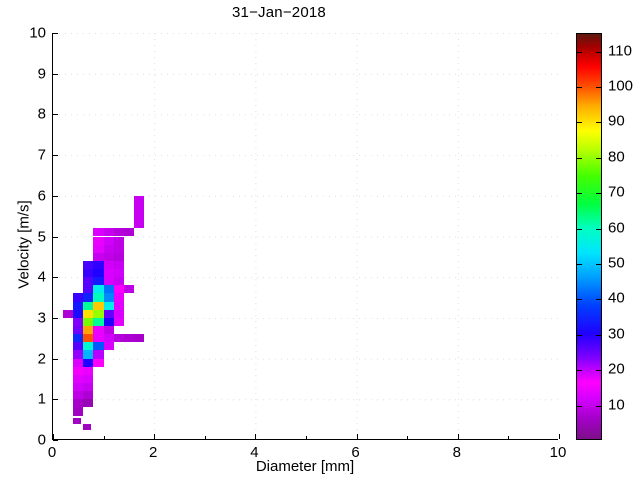 The height and width of the screenshot is (480, 640). What do you see at coordinates (616, 405) in the screenshot?
I see `colorbar-tick-label: 10` at bounding box center [616, 405].